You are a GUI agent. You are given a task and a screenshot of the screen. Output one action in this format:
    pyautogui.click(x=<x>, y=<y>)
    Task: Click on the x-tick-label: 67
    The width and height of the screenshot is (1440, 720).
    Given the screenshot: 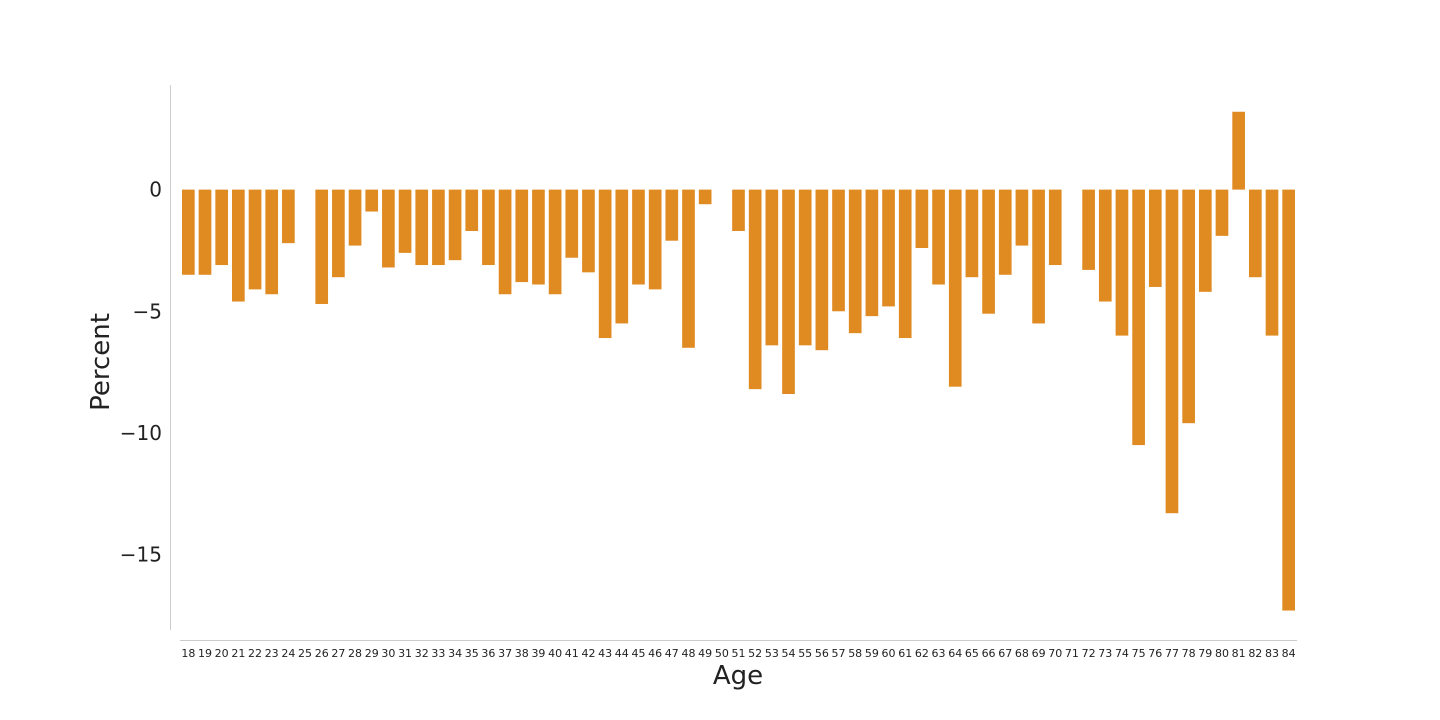 What is the action you would take?
    pyautogui.click(x=1005, y=653)
    